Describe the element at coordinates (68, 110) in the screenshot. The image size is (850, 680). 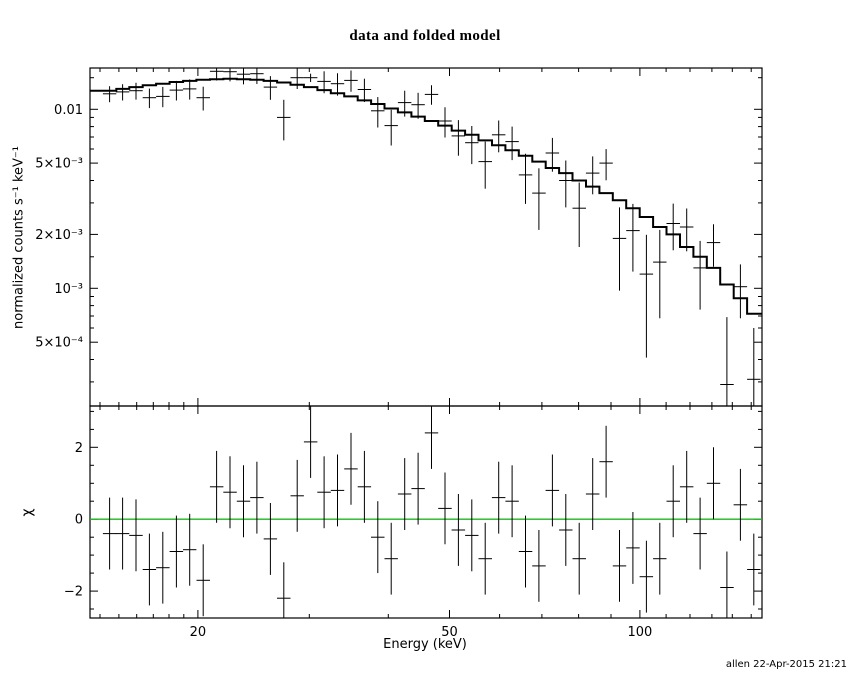
I see `y-tick-label: 0.01` at that location.